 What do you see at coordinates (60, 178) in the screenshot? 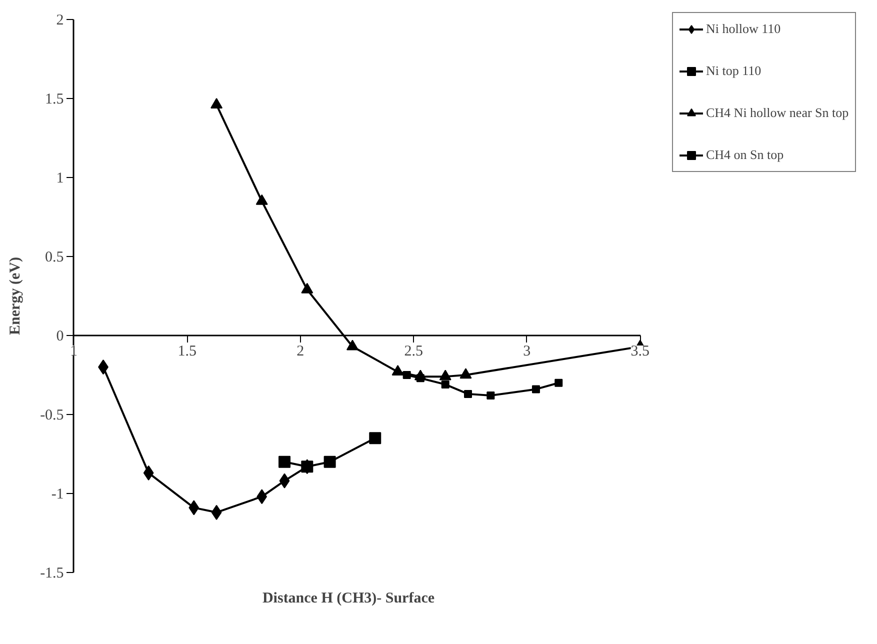
I see `y-tick-label: 1` at bounding box center [60, 178].